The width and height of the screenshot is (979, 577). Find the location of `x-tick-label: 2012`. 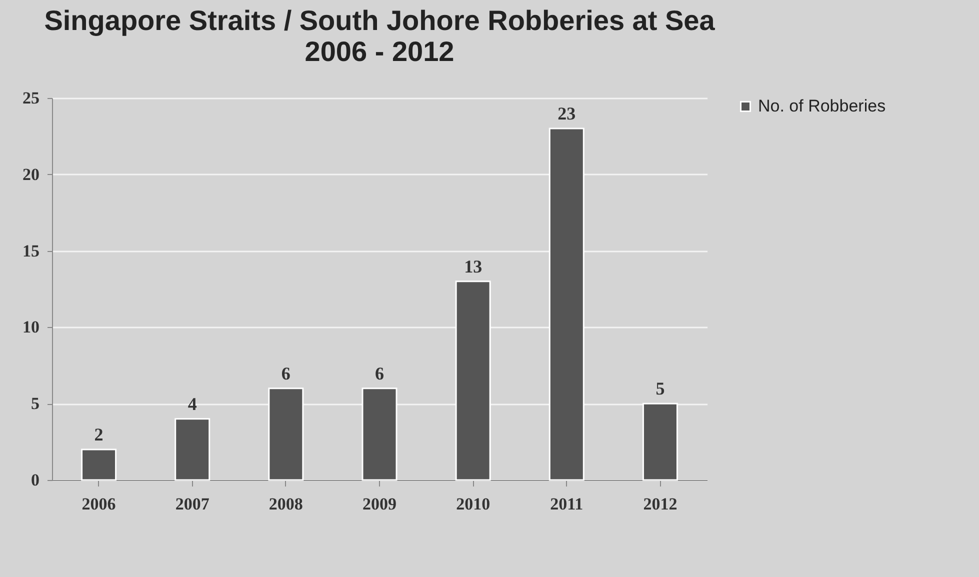

x-tick-label: 2012 is located at coordinates (660, 504).